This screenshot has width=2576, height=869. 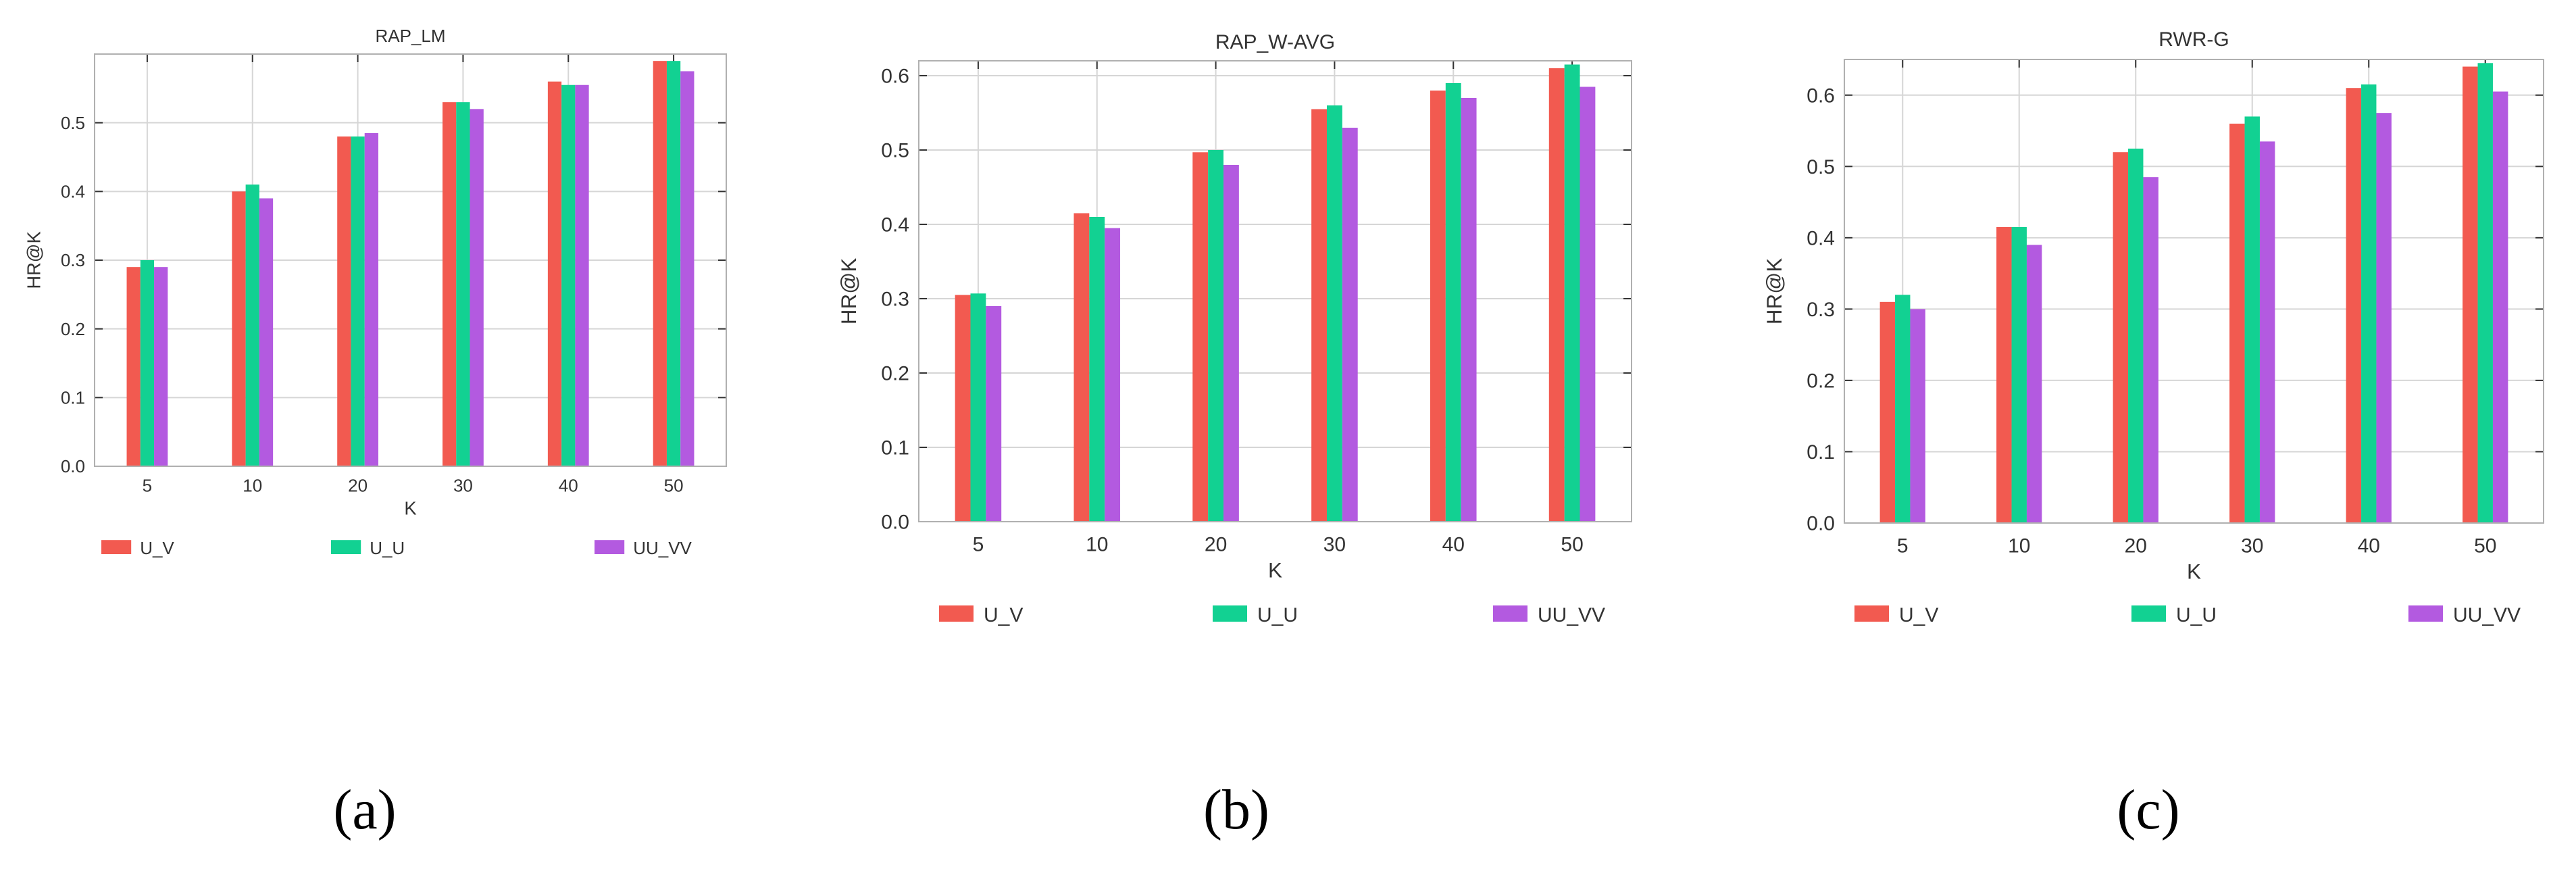 I want to click on chart-title: RAP_W-AVG, so click(x=1275, y=42).